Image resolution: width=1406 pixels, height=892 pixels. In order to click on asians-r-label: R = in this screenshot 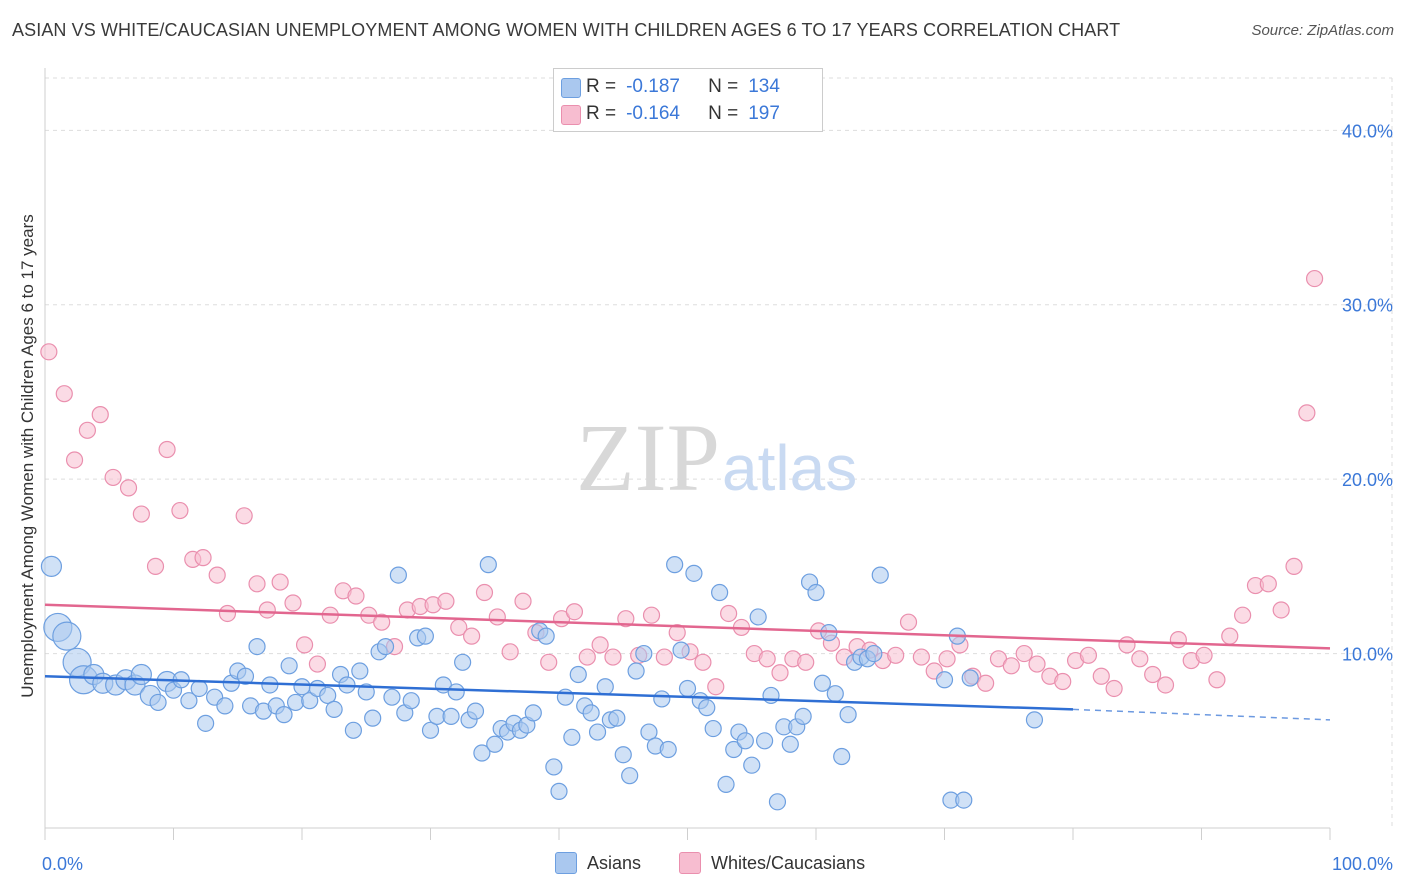, I will do `click(601, 86)`.